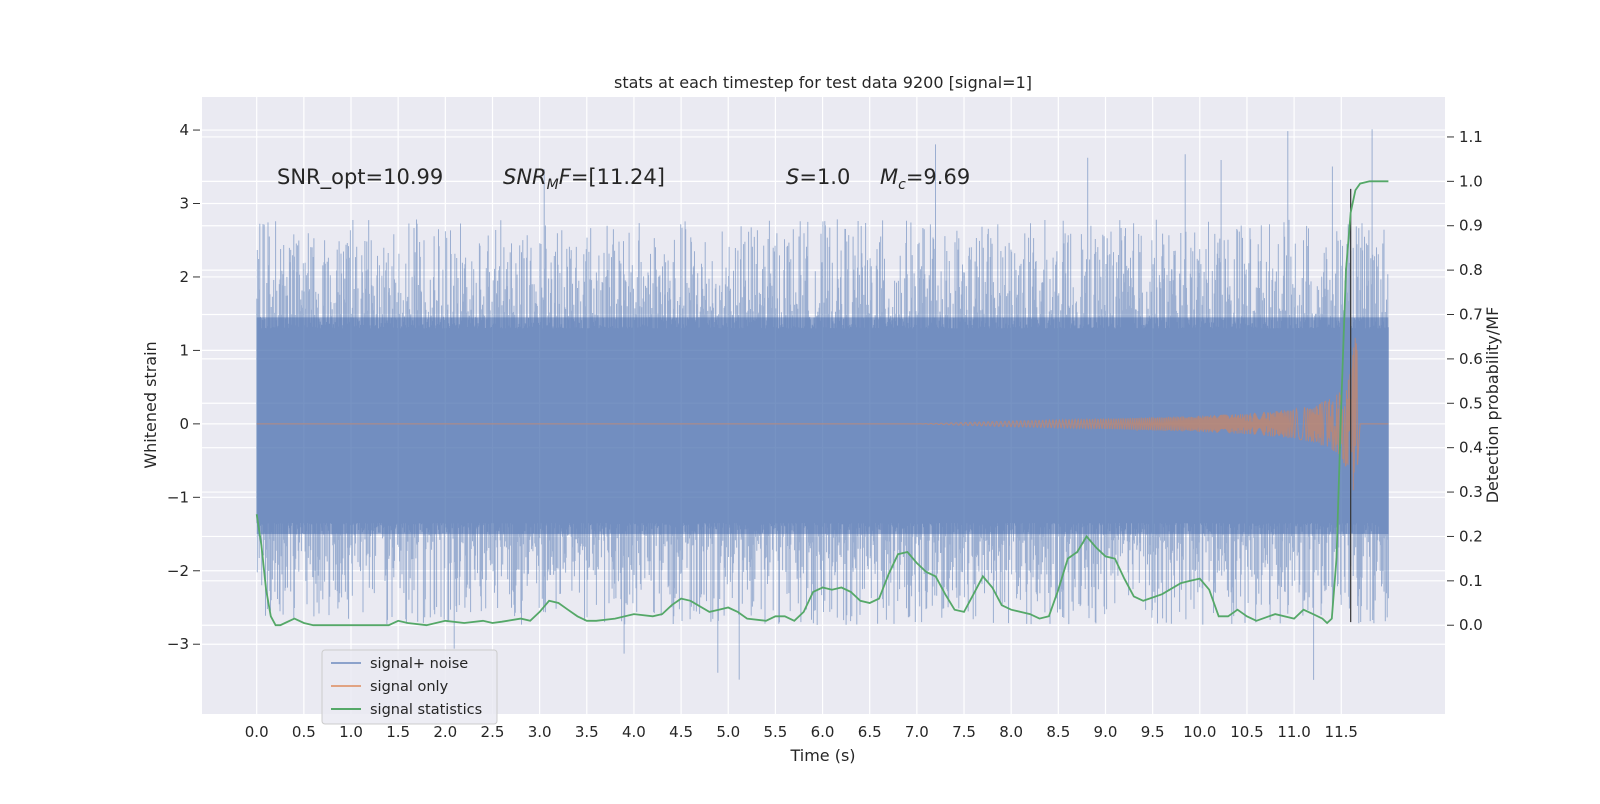 The height and width of the screenshot is (804, 1600). What do you see at coordinates (351, 732) in the screenshot?
I see `x-tick-label: 1.0` at bounding box center [351, 732].